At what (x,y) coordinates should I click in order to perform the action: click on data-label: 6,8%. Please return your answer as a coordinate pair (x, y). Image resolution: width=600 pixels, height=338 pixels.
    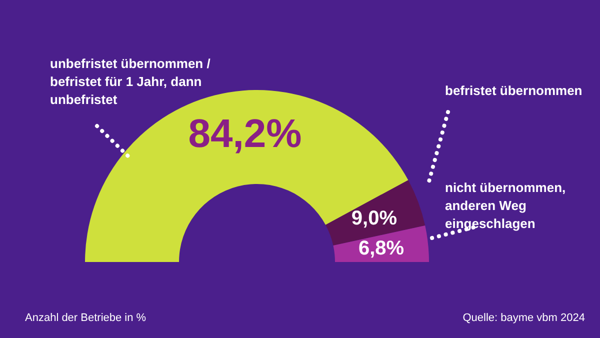
    Looking at the image, I should click on (381, 249).